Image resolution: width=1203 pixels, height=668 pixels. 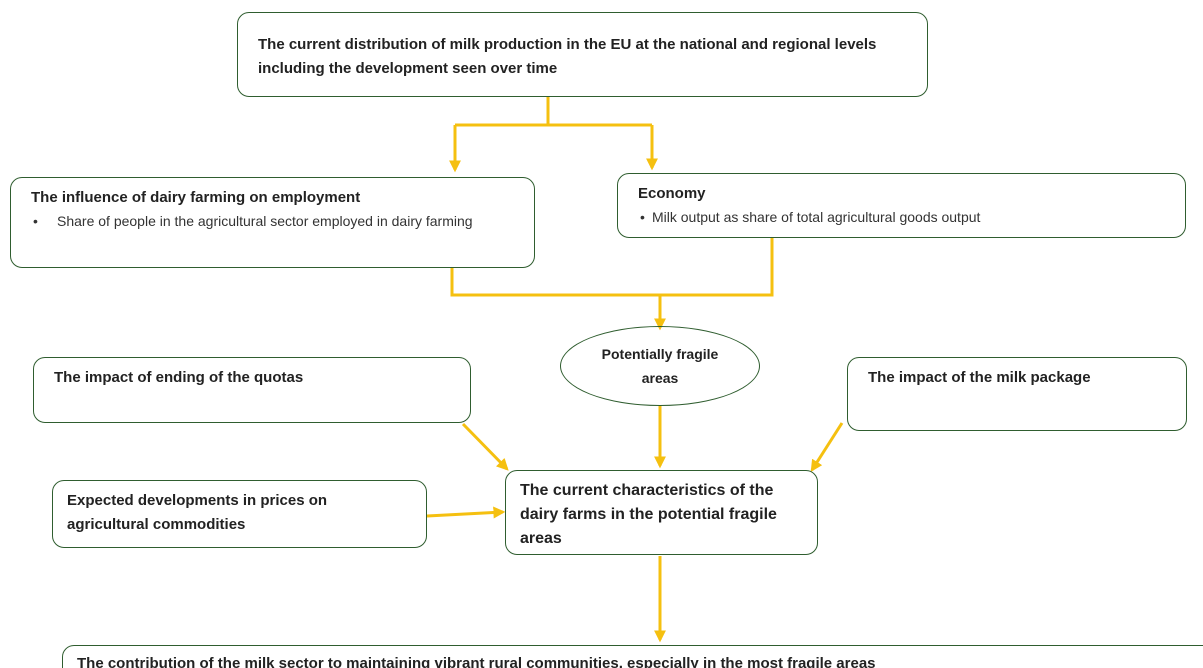 I want to click on node: The impact of the milk package, so click(x=1017, y=394).